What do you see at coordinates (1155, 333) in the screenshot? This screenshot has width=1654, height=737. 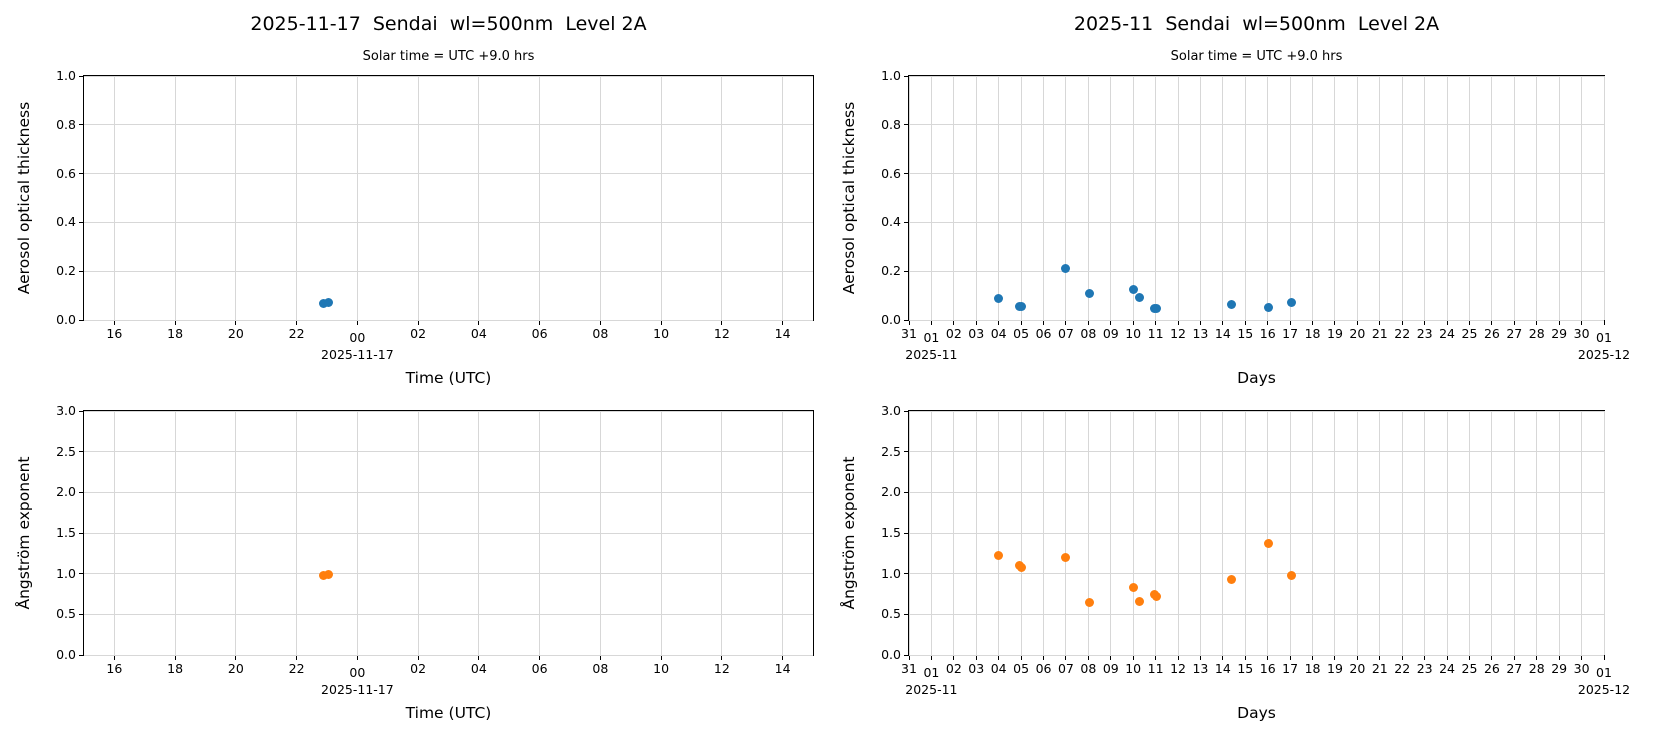 I see `x-tick-label: 11` at bounding box center [1155, 333].